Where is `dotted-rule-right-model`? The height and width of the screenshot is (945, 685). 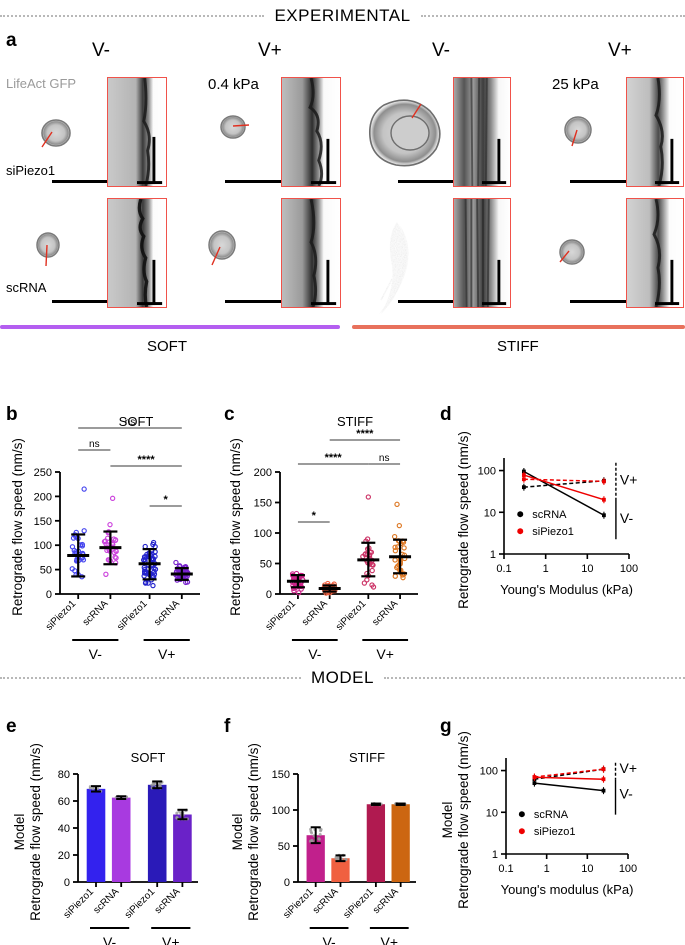 dotted-rule-right-model is located at coordinates (534, 678).